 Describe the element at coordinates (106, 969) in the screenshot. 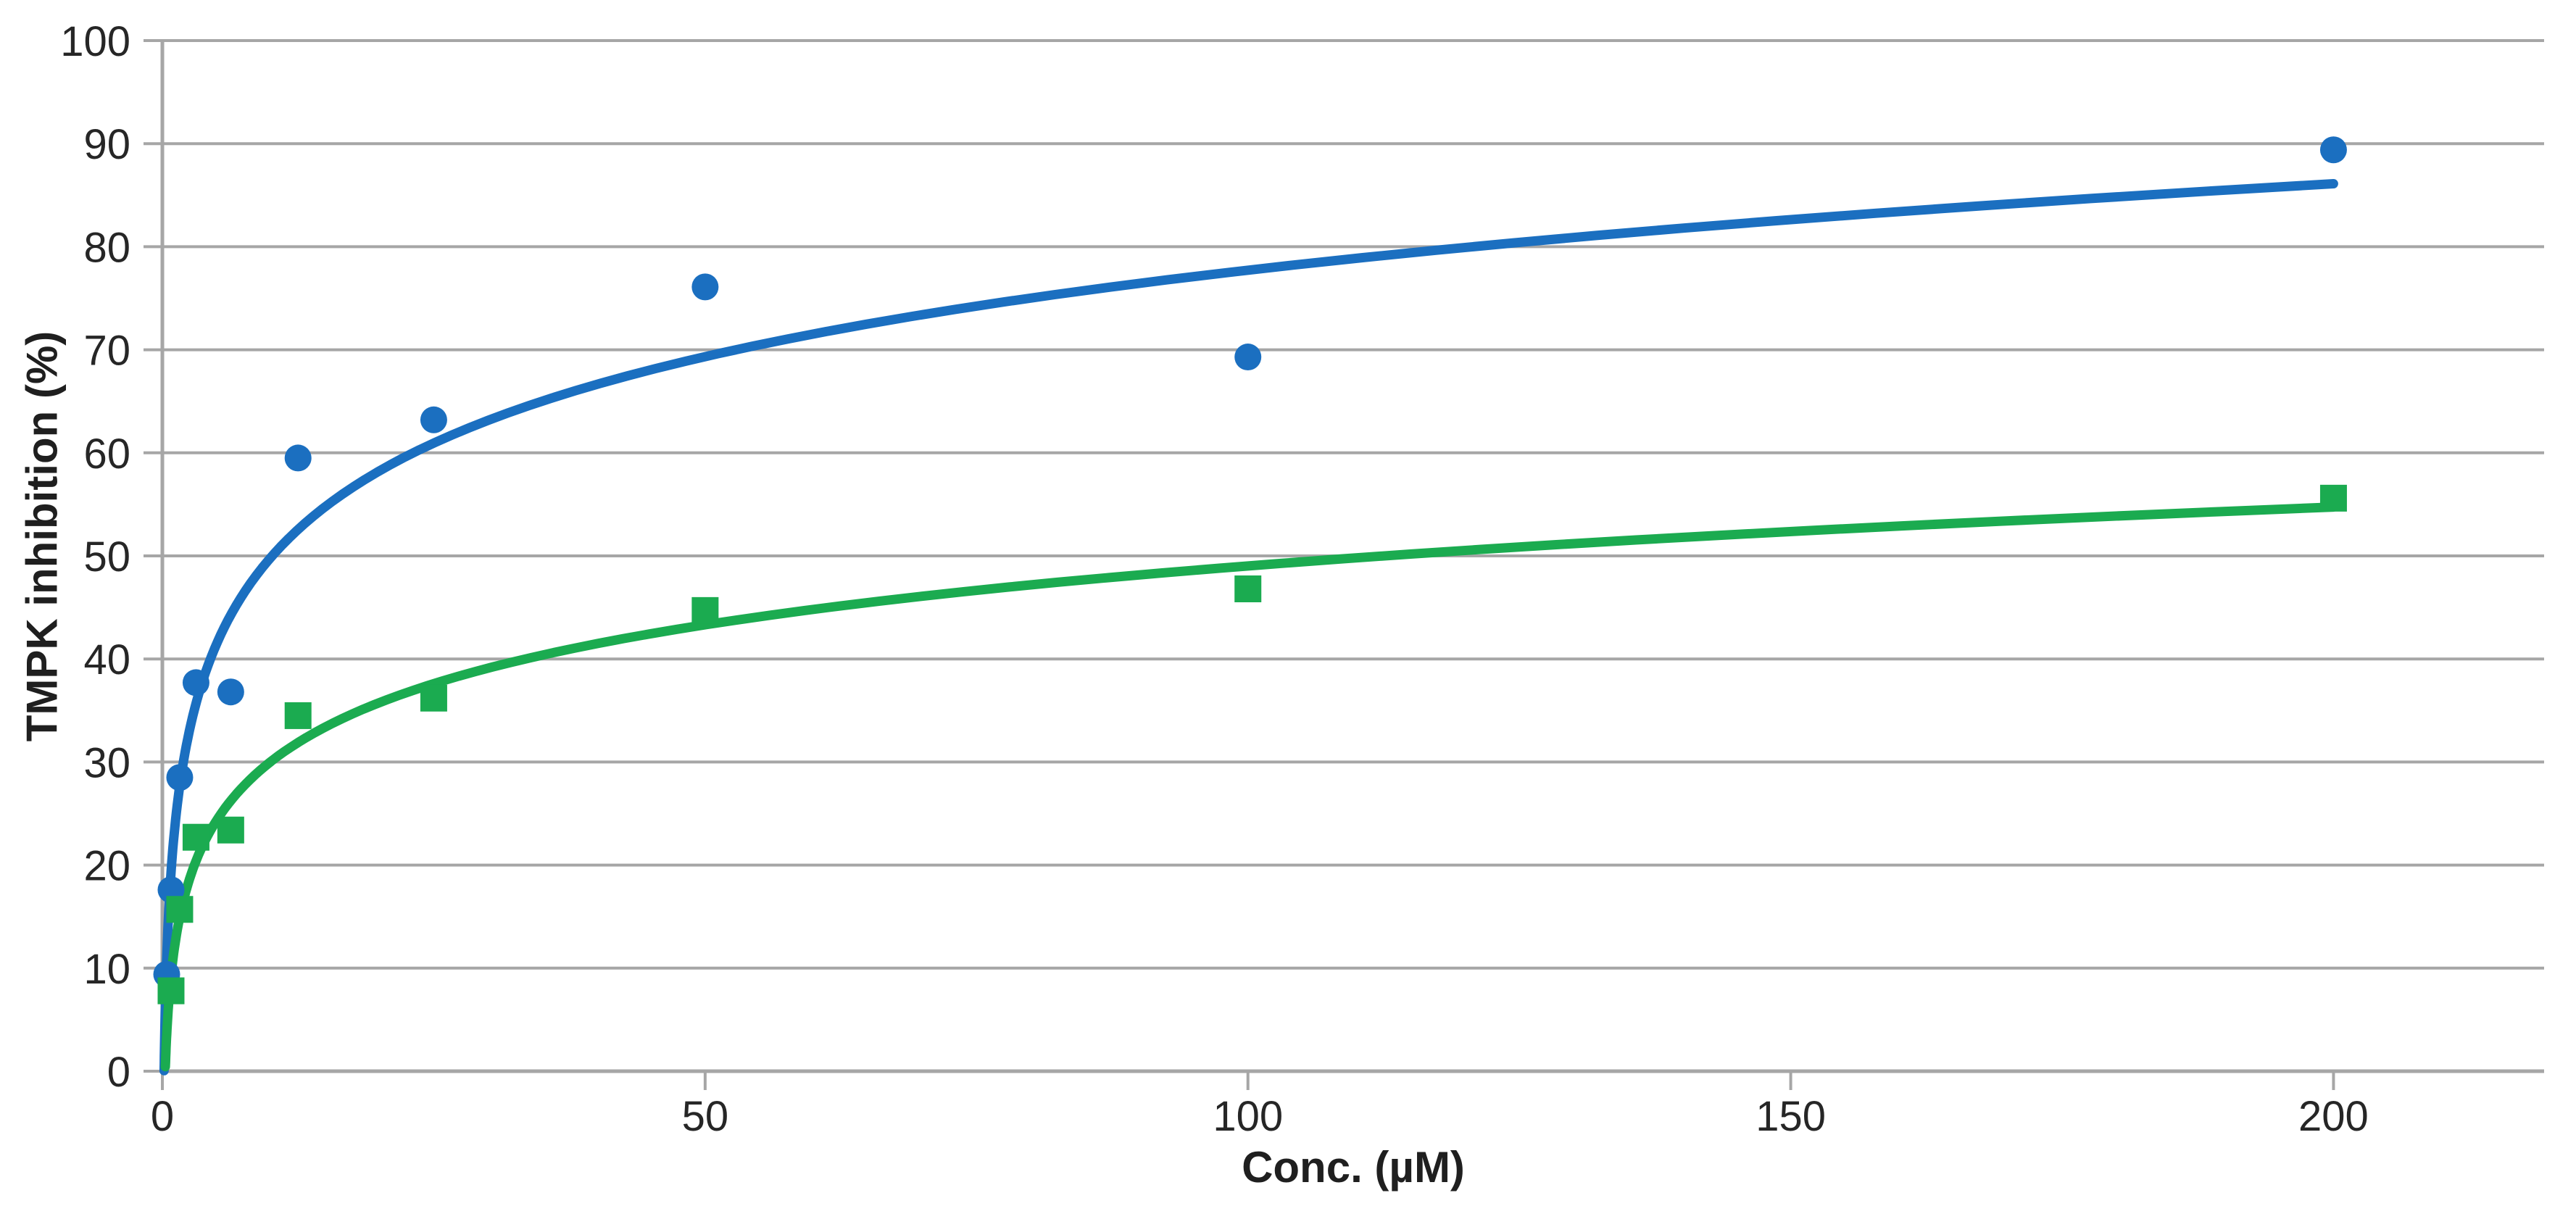

I see `y-tick-label: 10` at that location.